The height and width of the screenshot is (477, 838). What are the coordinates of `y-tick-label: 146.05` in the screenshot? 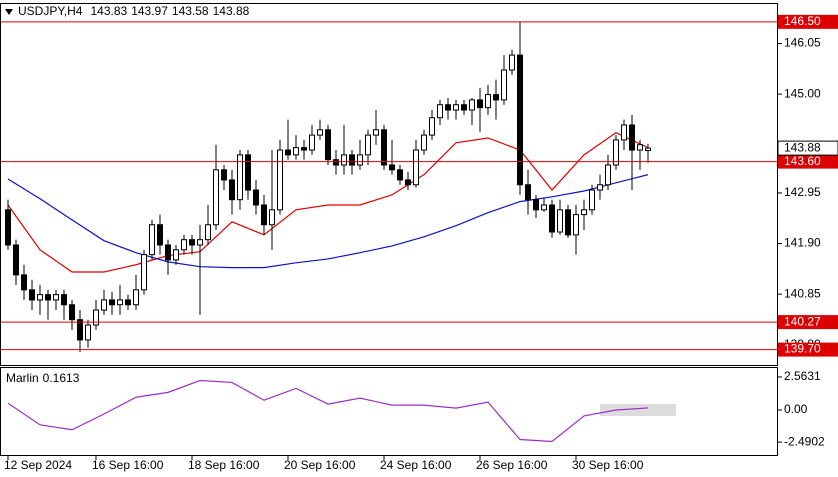 It's located at (802, 43).